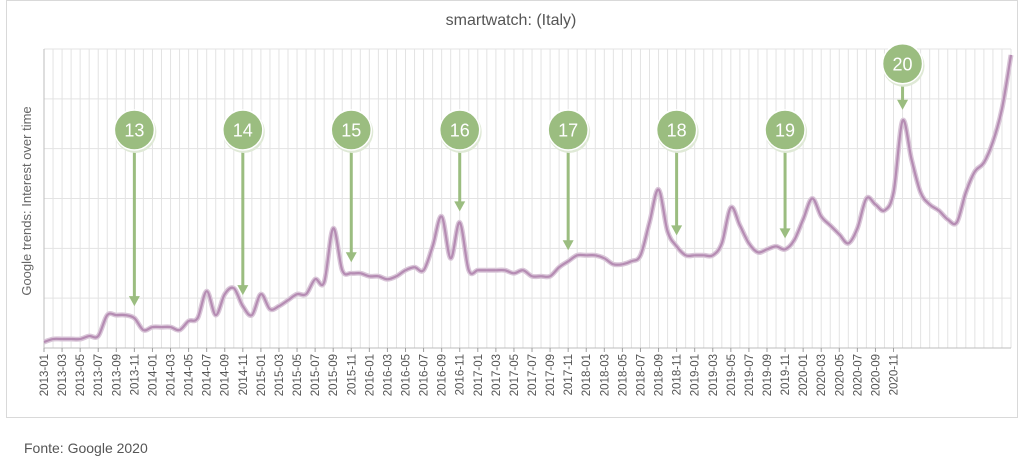 This screenshot has width=1024, height=460. Describe the element at coordinates (623, 375) in the screenshot. I see `x-tick-label: 2018-05` at that location.